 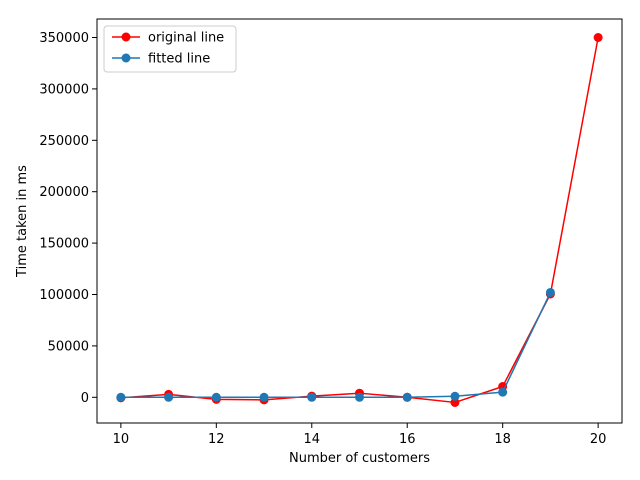 What do you see at coordinates (64, 295) in the screenshot?
I see `y-tick-label: 100000` at bounding box center [64, 295].